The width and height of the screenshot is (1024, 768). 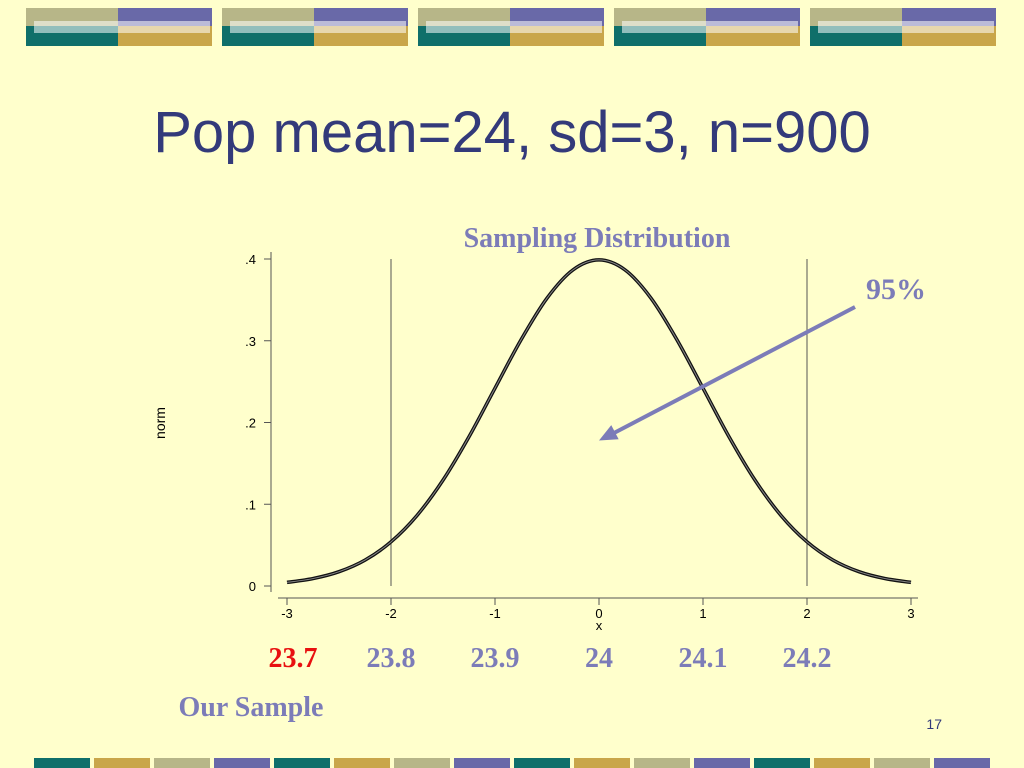 I want to click on sample-label: 24, so click(x=599, y=658).